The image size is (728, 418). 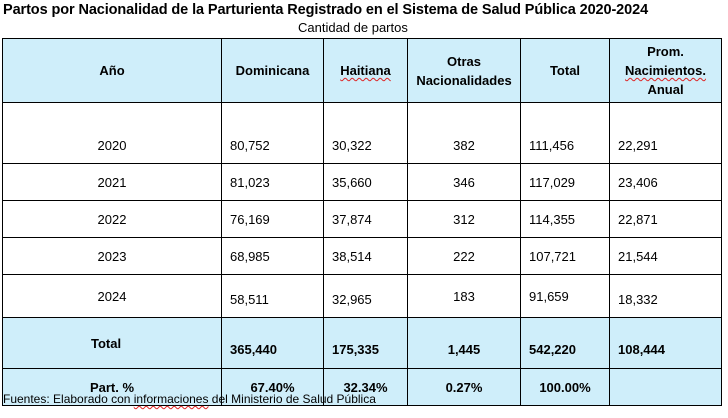 What do you see at coordinates (272, 70) in the screenshot?
I see `header-dominicana: Dominicana` at bounding box center [272, 70].